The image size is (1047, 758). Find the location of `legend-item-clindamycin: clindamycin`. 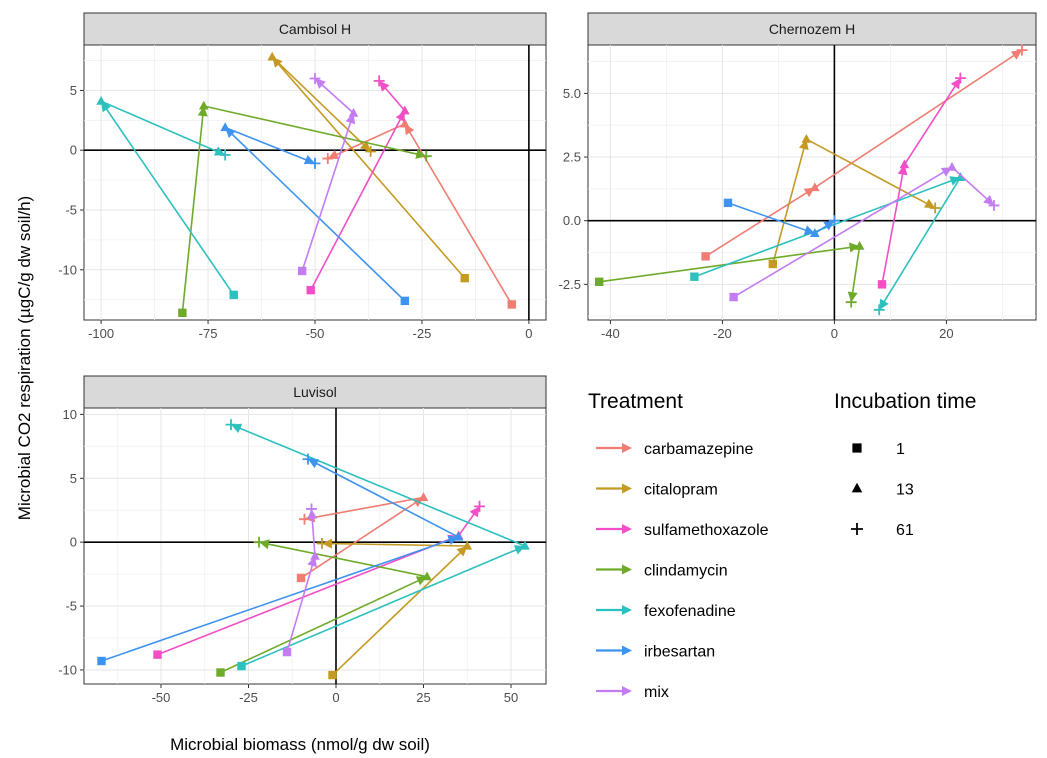

legend-item-clindamycin: clindamycin is located at coordinates (662, 571).